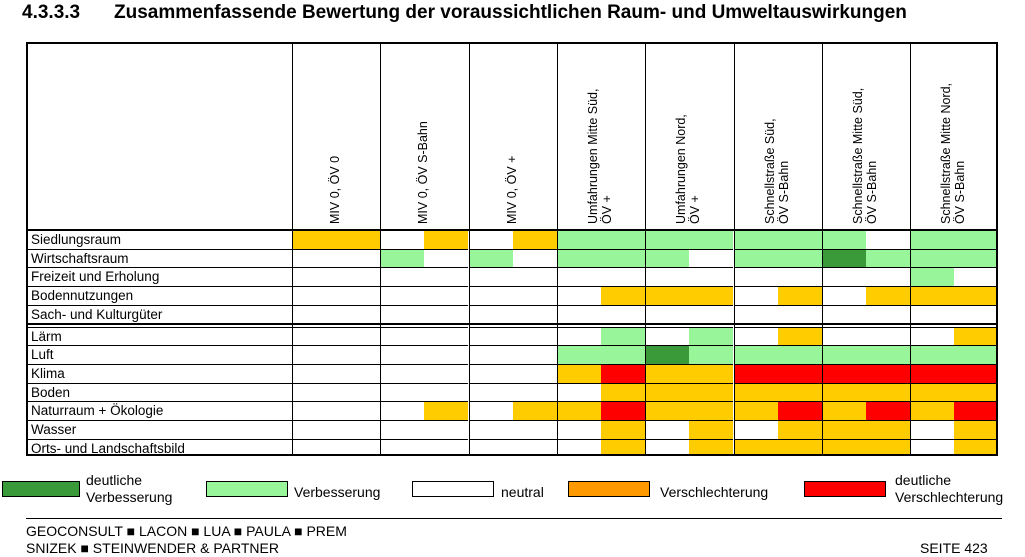  Describe the element at coordinates (160, 276) in the screenshot. I see `row-label: Freizeit und Erholung` at that location.